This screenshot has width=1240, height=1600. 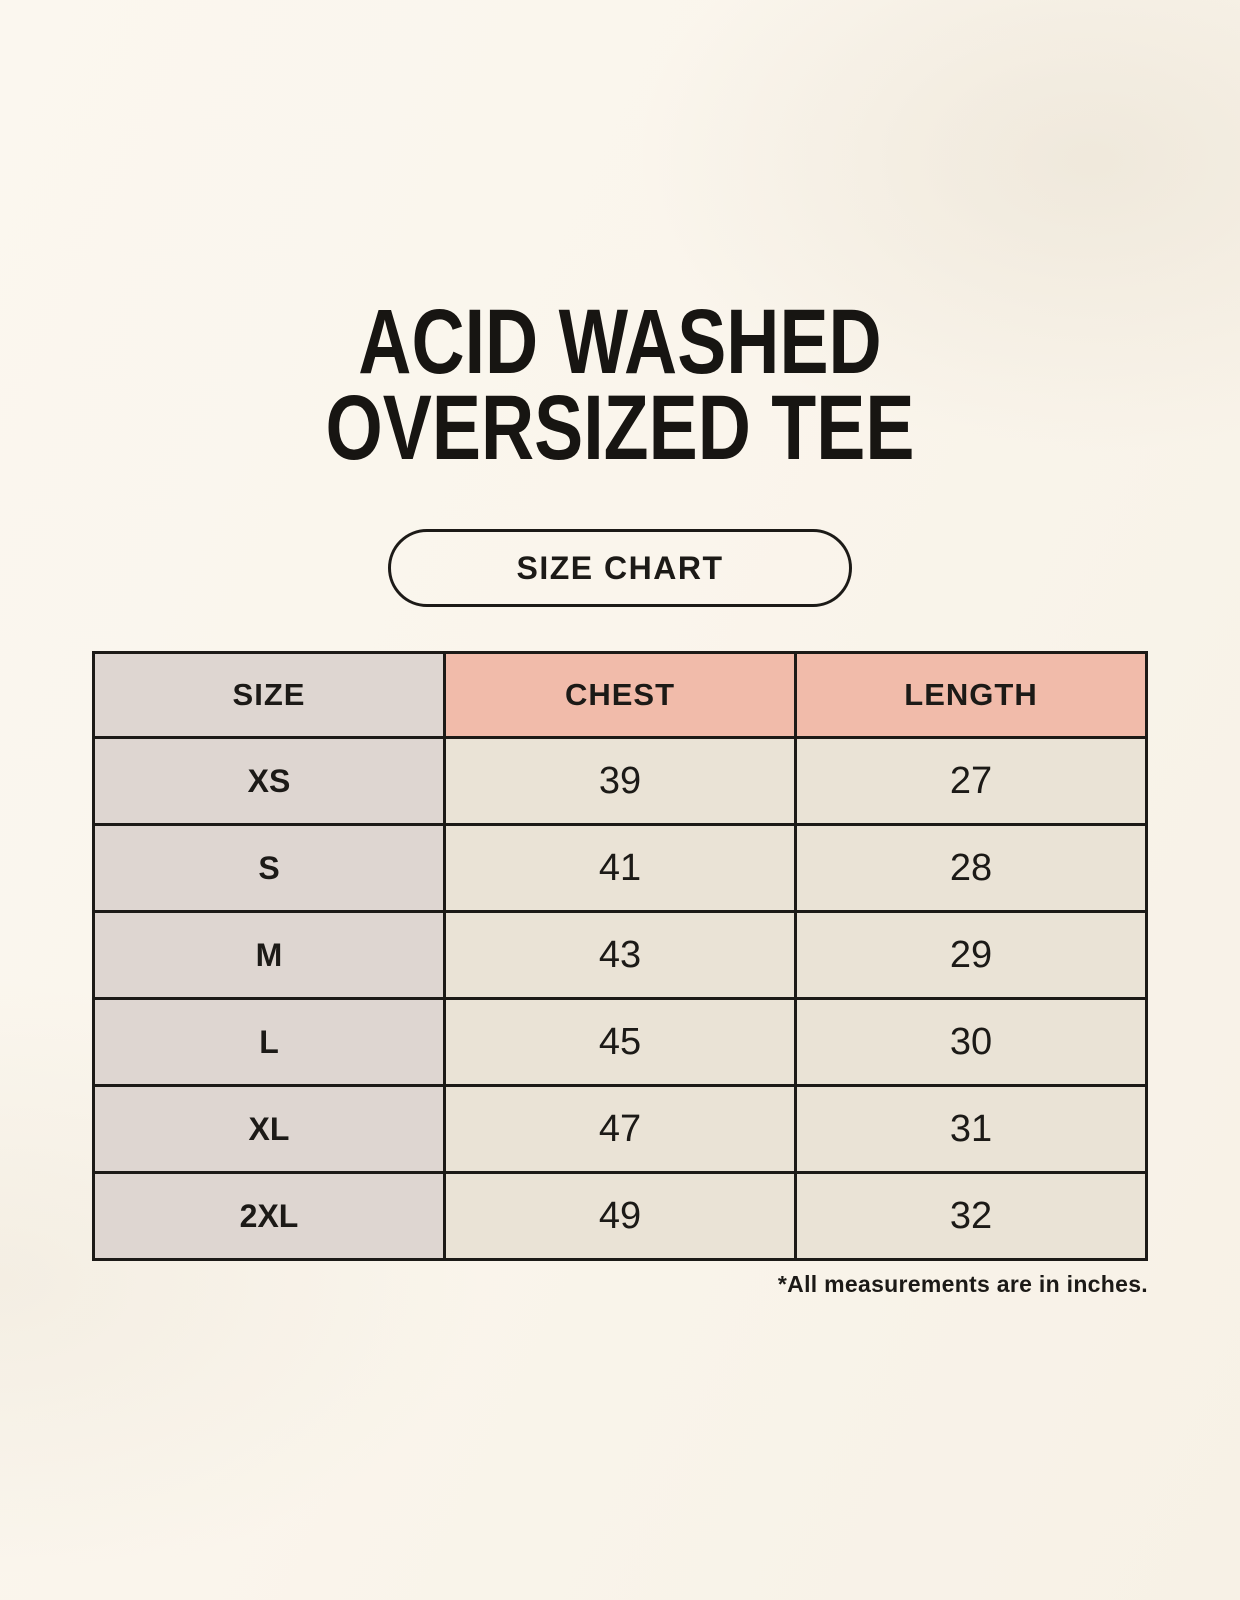 I want to click on table-row-xs: XS 39 27, so click(x=620, y=781).